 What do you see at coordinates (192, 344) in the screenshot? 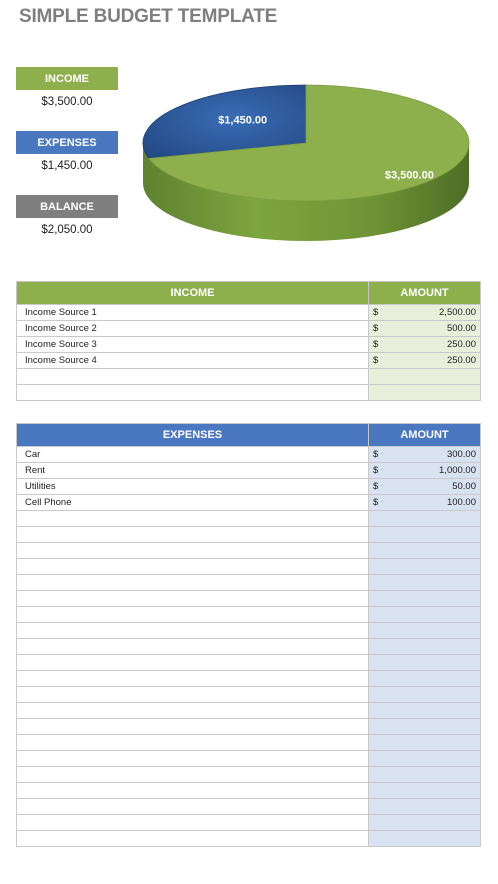
I see `income-row-label: Income Source 3` at bounding box center [192, 344].